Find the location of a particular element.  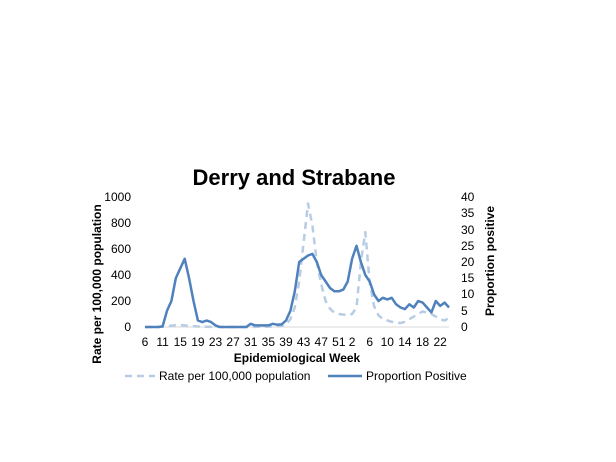

series-line-rate is located at coordinates (297, 265).